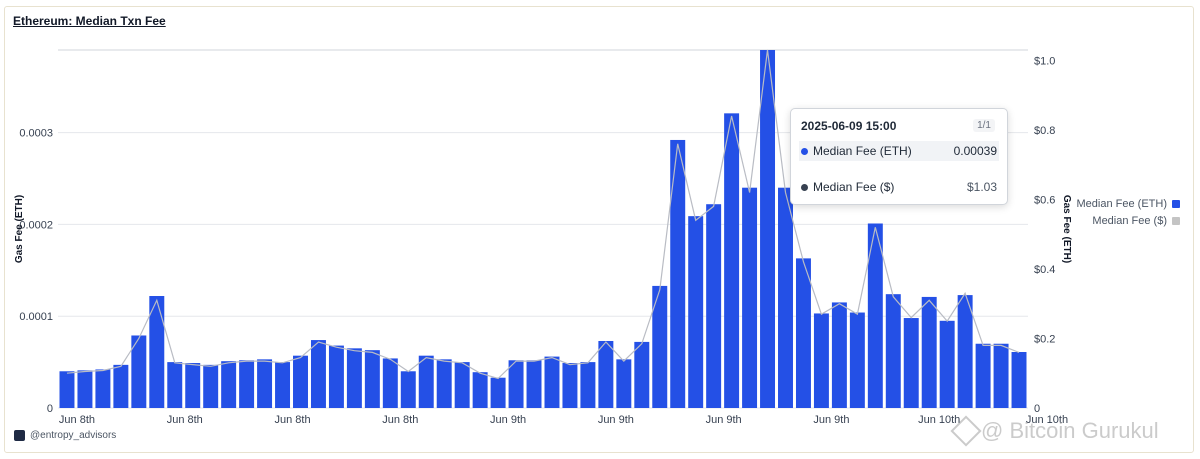 This screenshot has height=459, width=1200. Describe the element at coordinates (36, 317) in the screenshot. I see `y-tick-label-left: 0.0001` at that location.